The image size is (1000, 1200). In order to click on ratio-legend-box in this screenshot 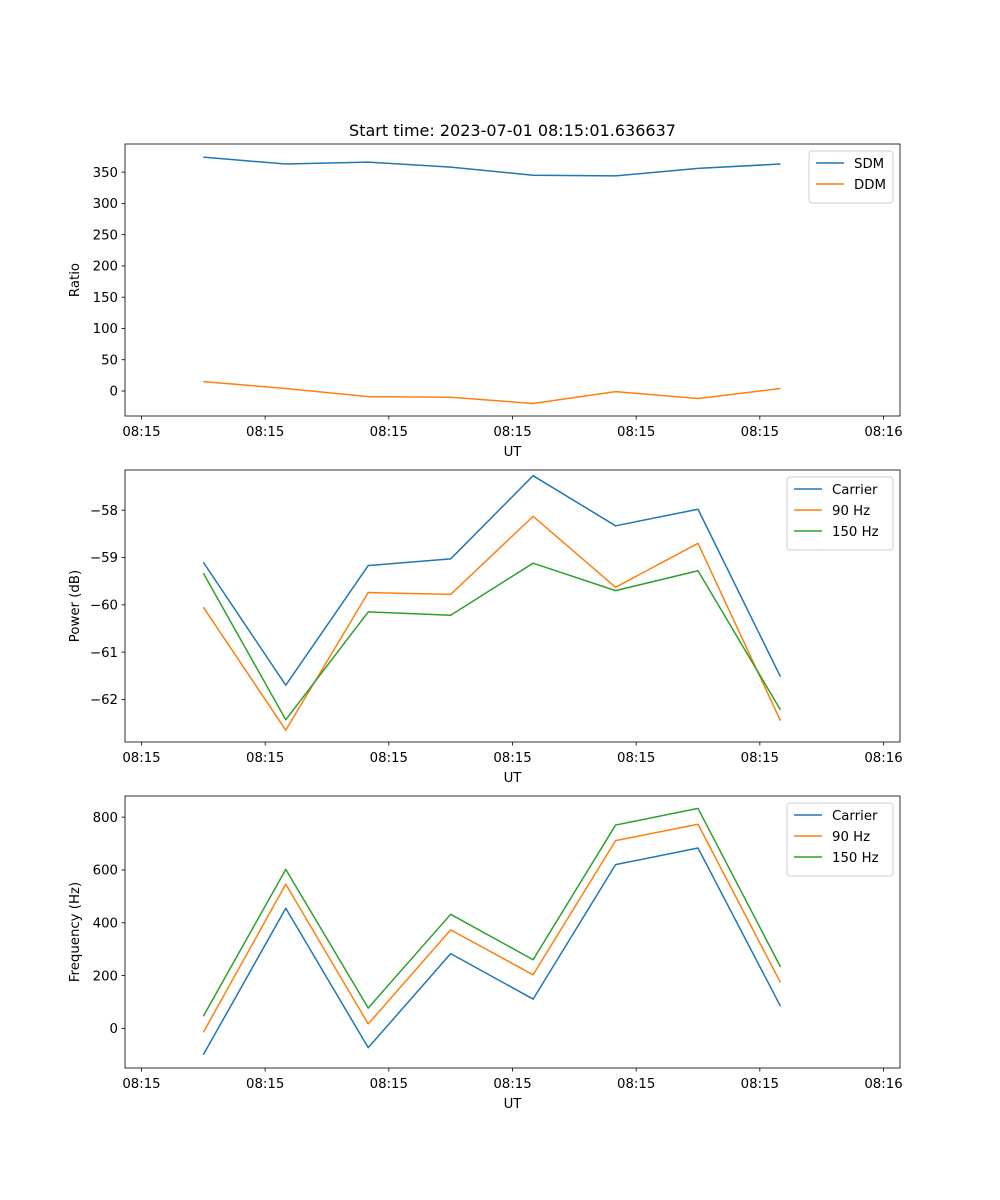, I will do `click(851, 177)`.